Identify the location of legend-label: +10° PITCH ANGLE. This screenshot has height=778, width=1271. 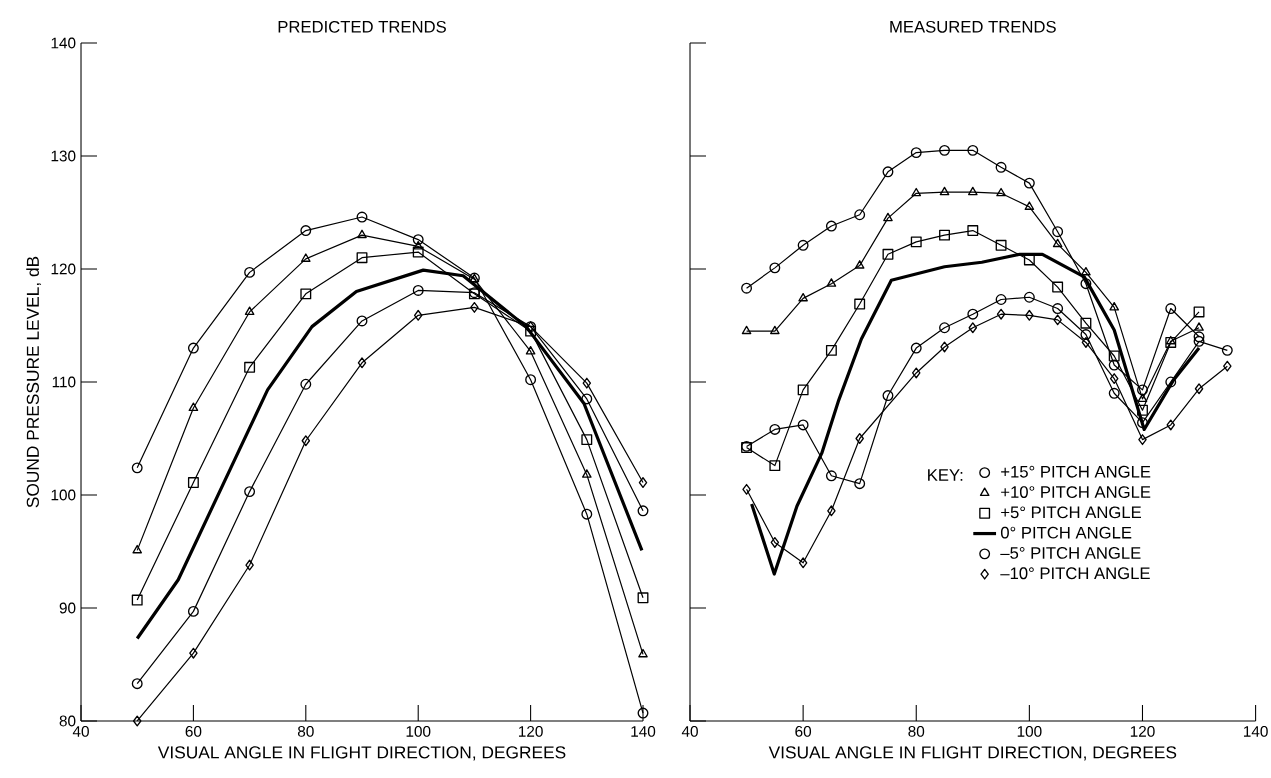
(1076, 492).